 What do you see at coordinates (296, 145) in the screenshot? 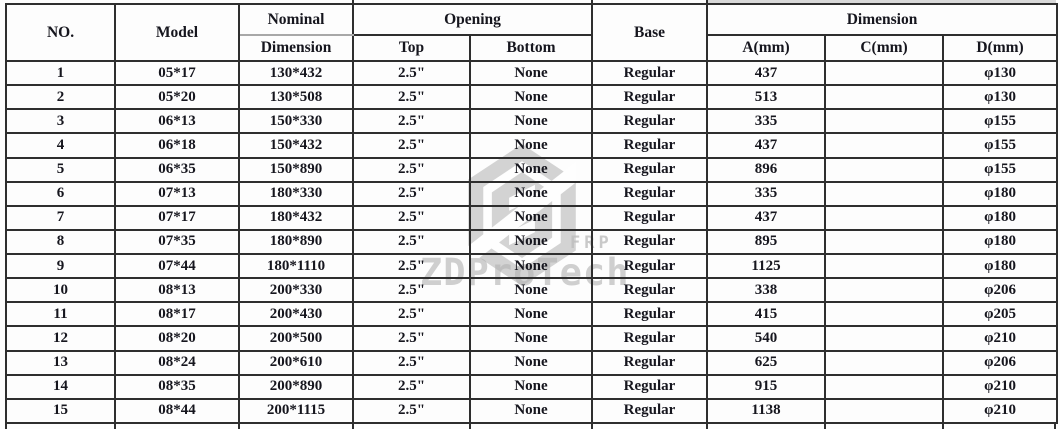
I see `cell-nominal: 150*432` at bounding box center [296, 145].